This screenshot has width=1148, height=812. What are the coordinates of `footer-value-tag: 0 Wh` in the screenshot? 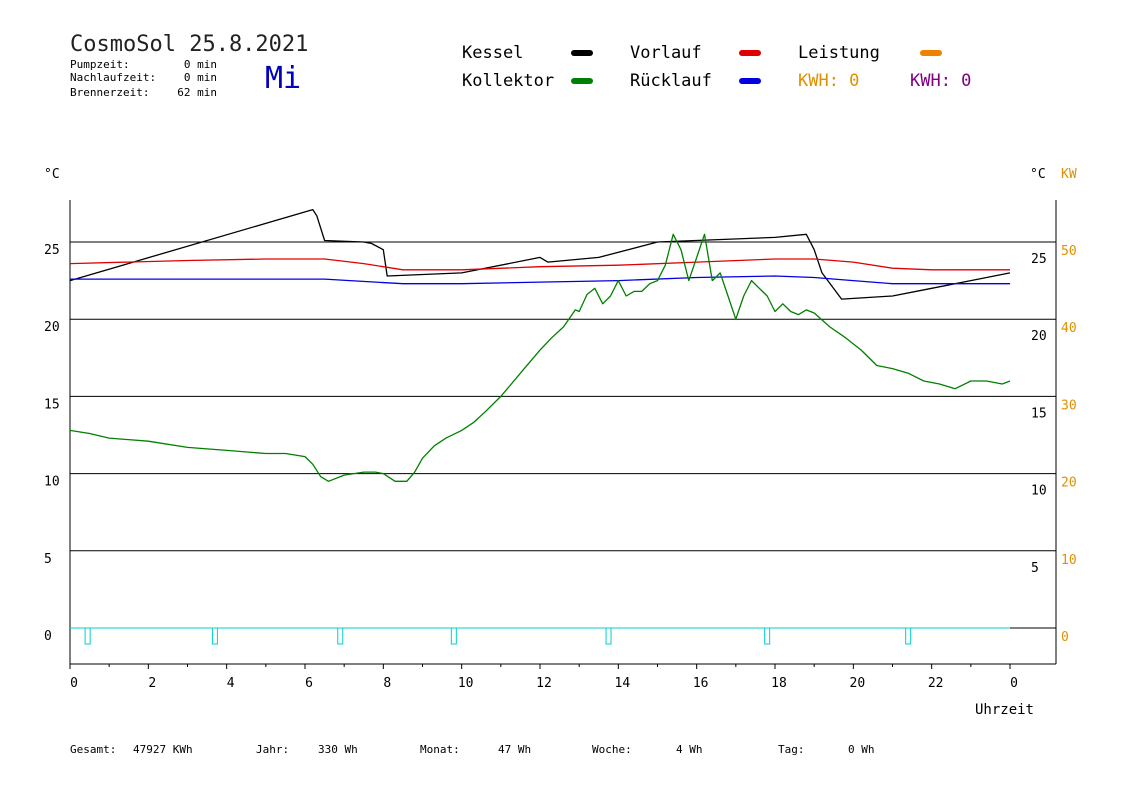 It's located at (861, 749).